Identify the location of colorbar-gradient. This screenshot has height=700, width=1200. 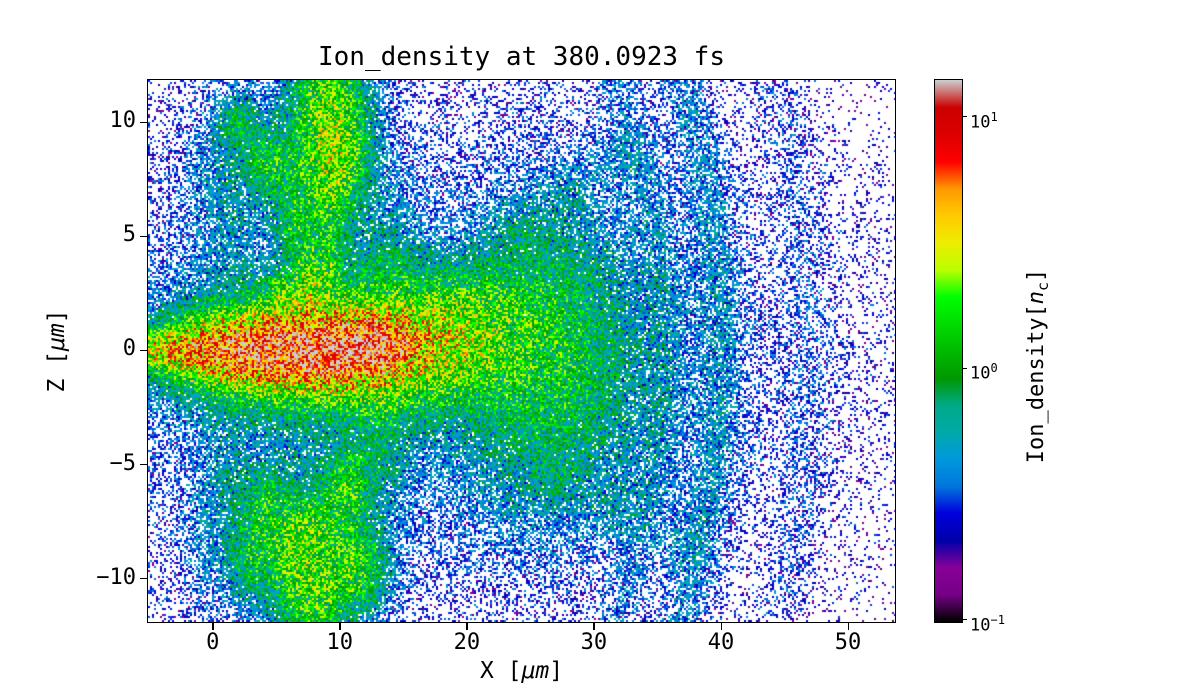
(948, 351).